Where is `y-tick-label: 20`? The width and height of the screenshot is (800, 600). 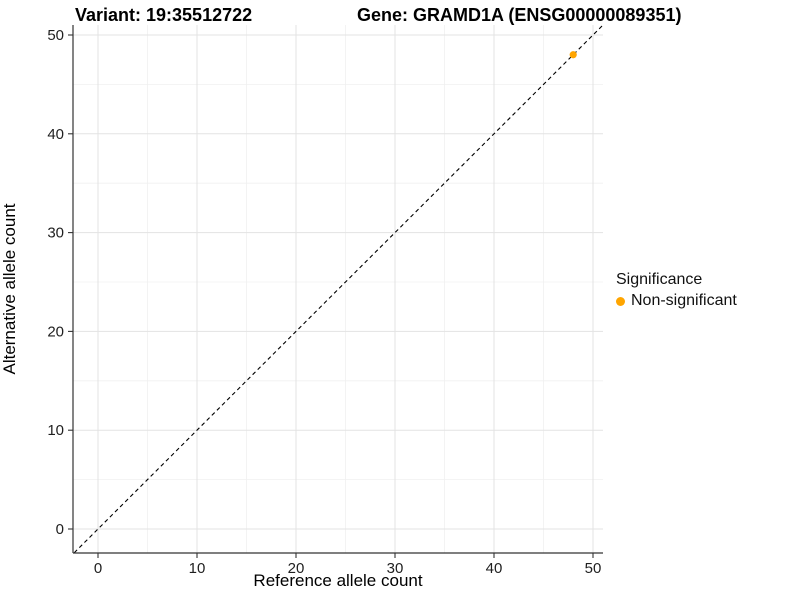
y-tick-label: 20 is located at coordinates (55, 331).